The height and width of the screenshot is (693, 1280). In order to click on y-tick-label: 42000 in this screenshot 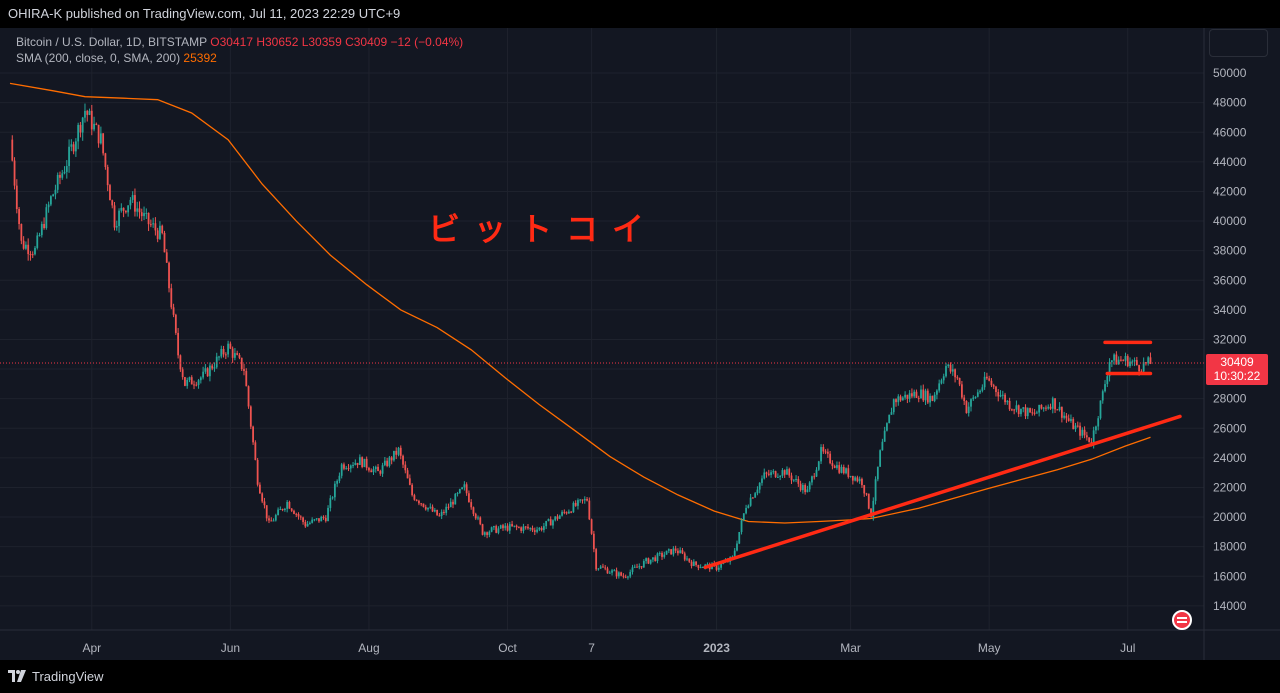, I will do `click(1230, 191)`.